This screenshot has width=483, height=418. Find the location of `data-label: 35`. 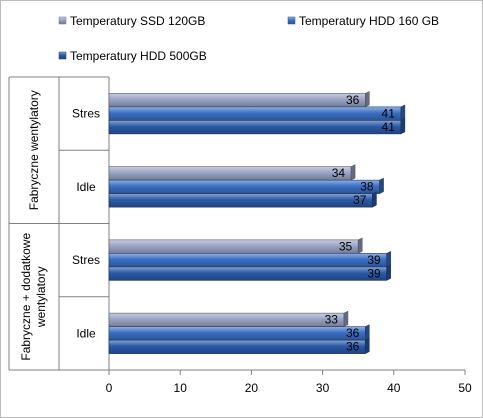

data-label: 35 is located at coordinates (346, 246).